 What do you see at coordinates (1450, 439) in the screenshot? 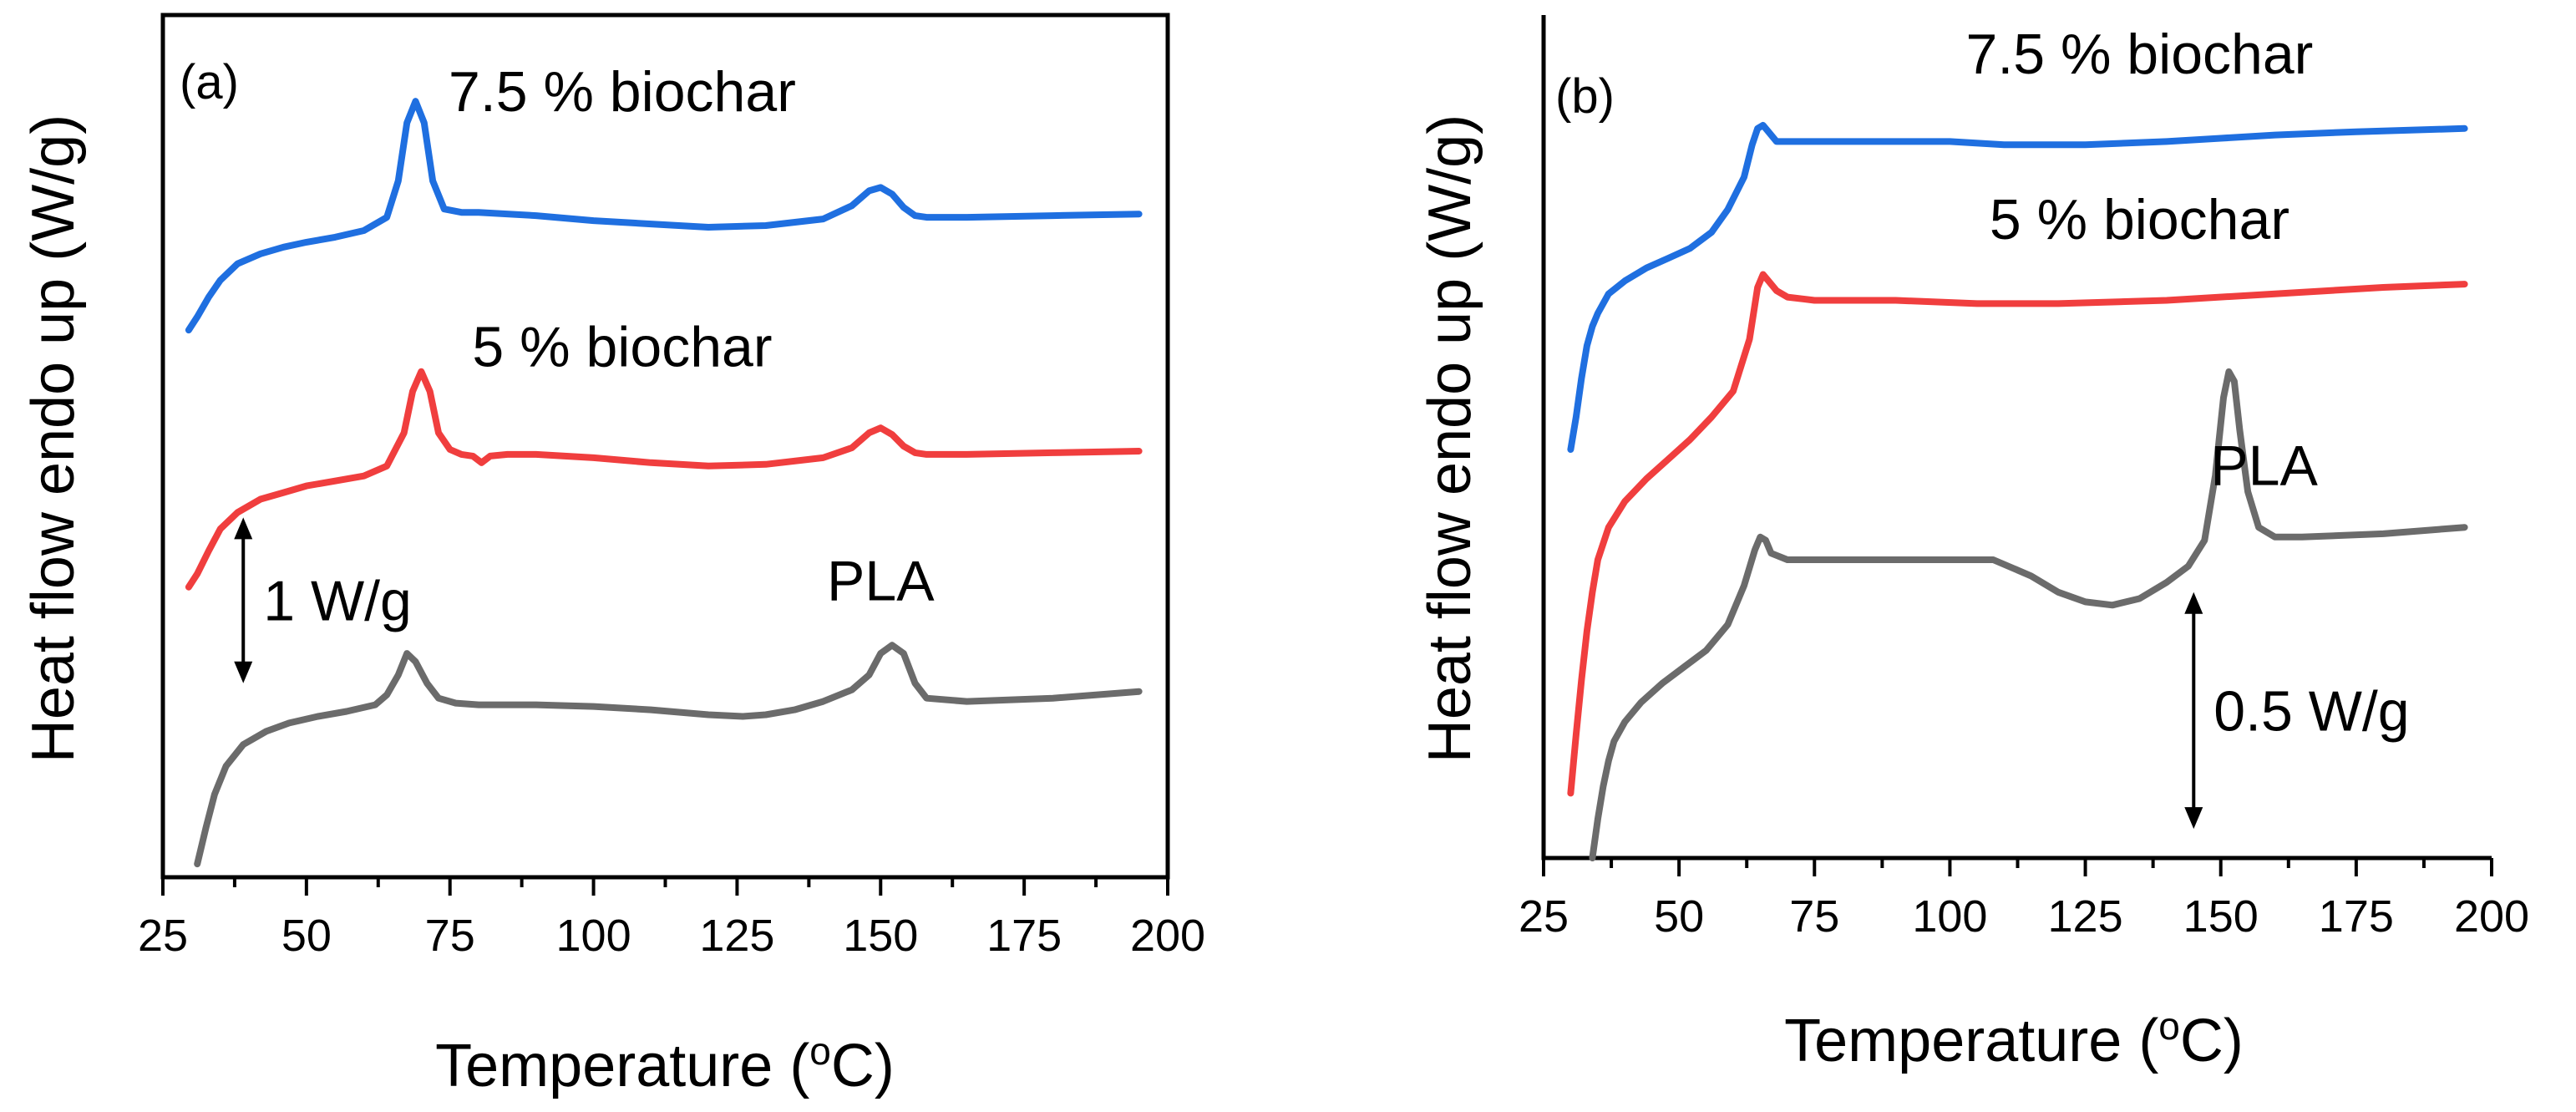
I see `panel-b-ylabel: Heat flow endo up (W/g)` at bounding box center [1450, 439].